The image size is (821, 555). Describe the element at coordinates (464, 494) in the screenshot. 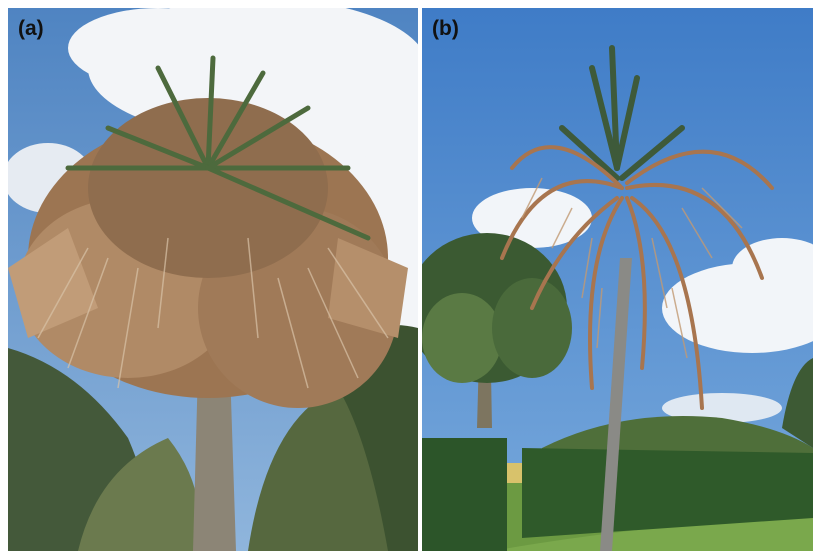

I see `hedge-left` at that location.